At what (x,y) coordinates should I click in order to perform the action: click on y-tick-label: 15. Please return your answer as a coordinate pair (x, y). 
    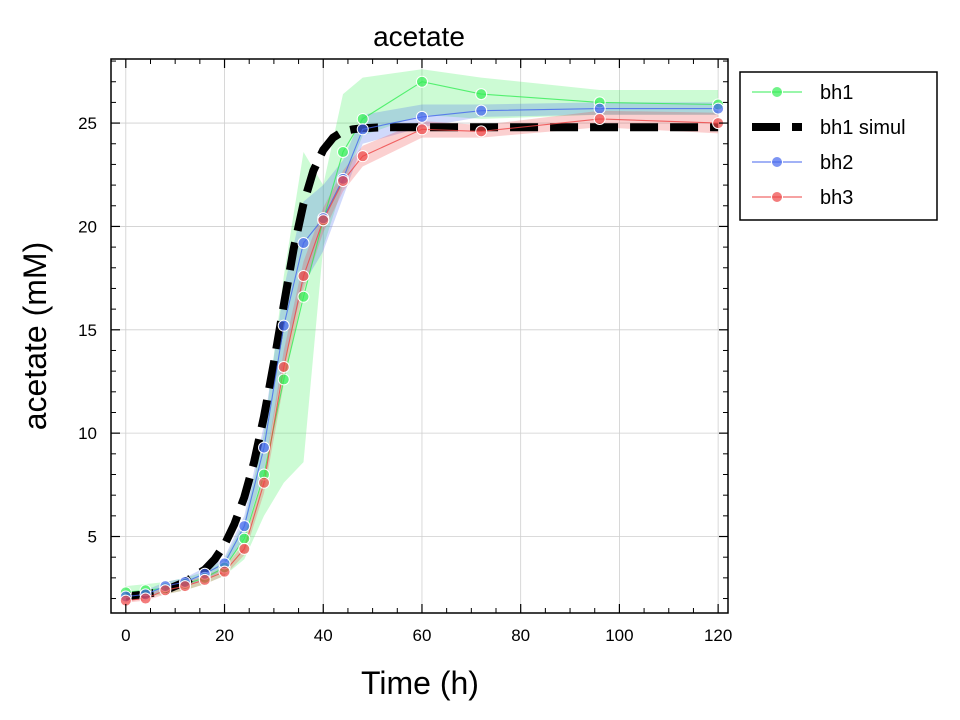
    Looking at the image, I should click on (87, 330).